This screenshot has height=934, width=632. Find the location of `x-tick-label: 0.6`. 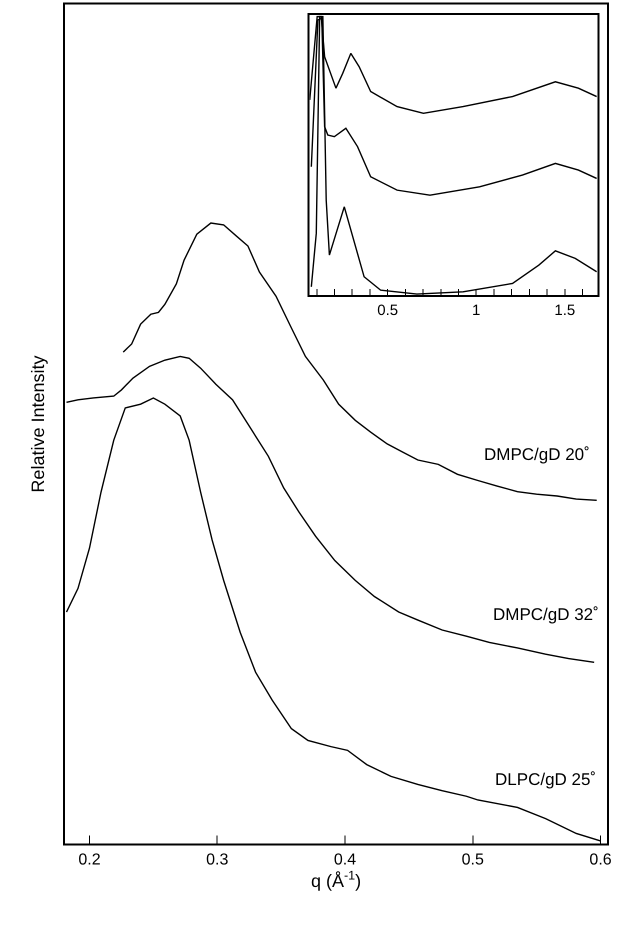

x-tick-label: 0.6 is located at coordinates (600, 860).